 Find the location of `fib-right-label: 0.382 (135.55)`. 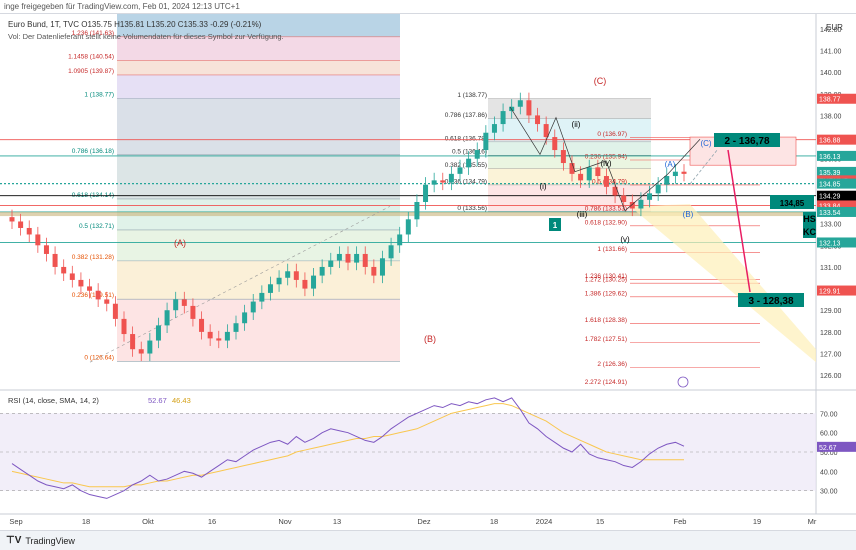

fib-right-label: 0.382 (135.55) is located at coordinates (466, 165).